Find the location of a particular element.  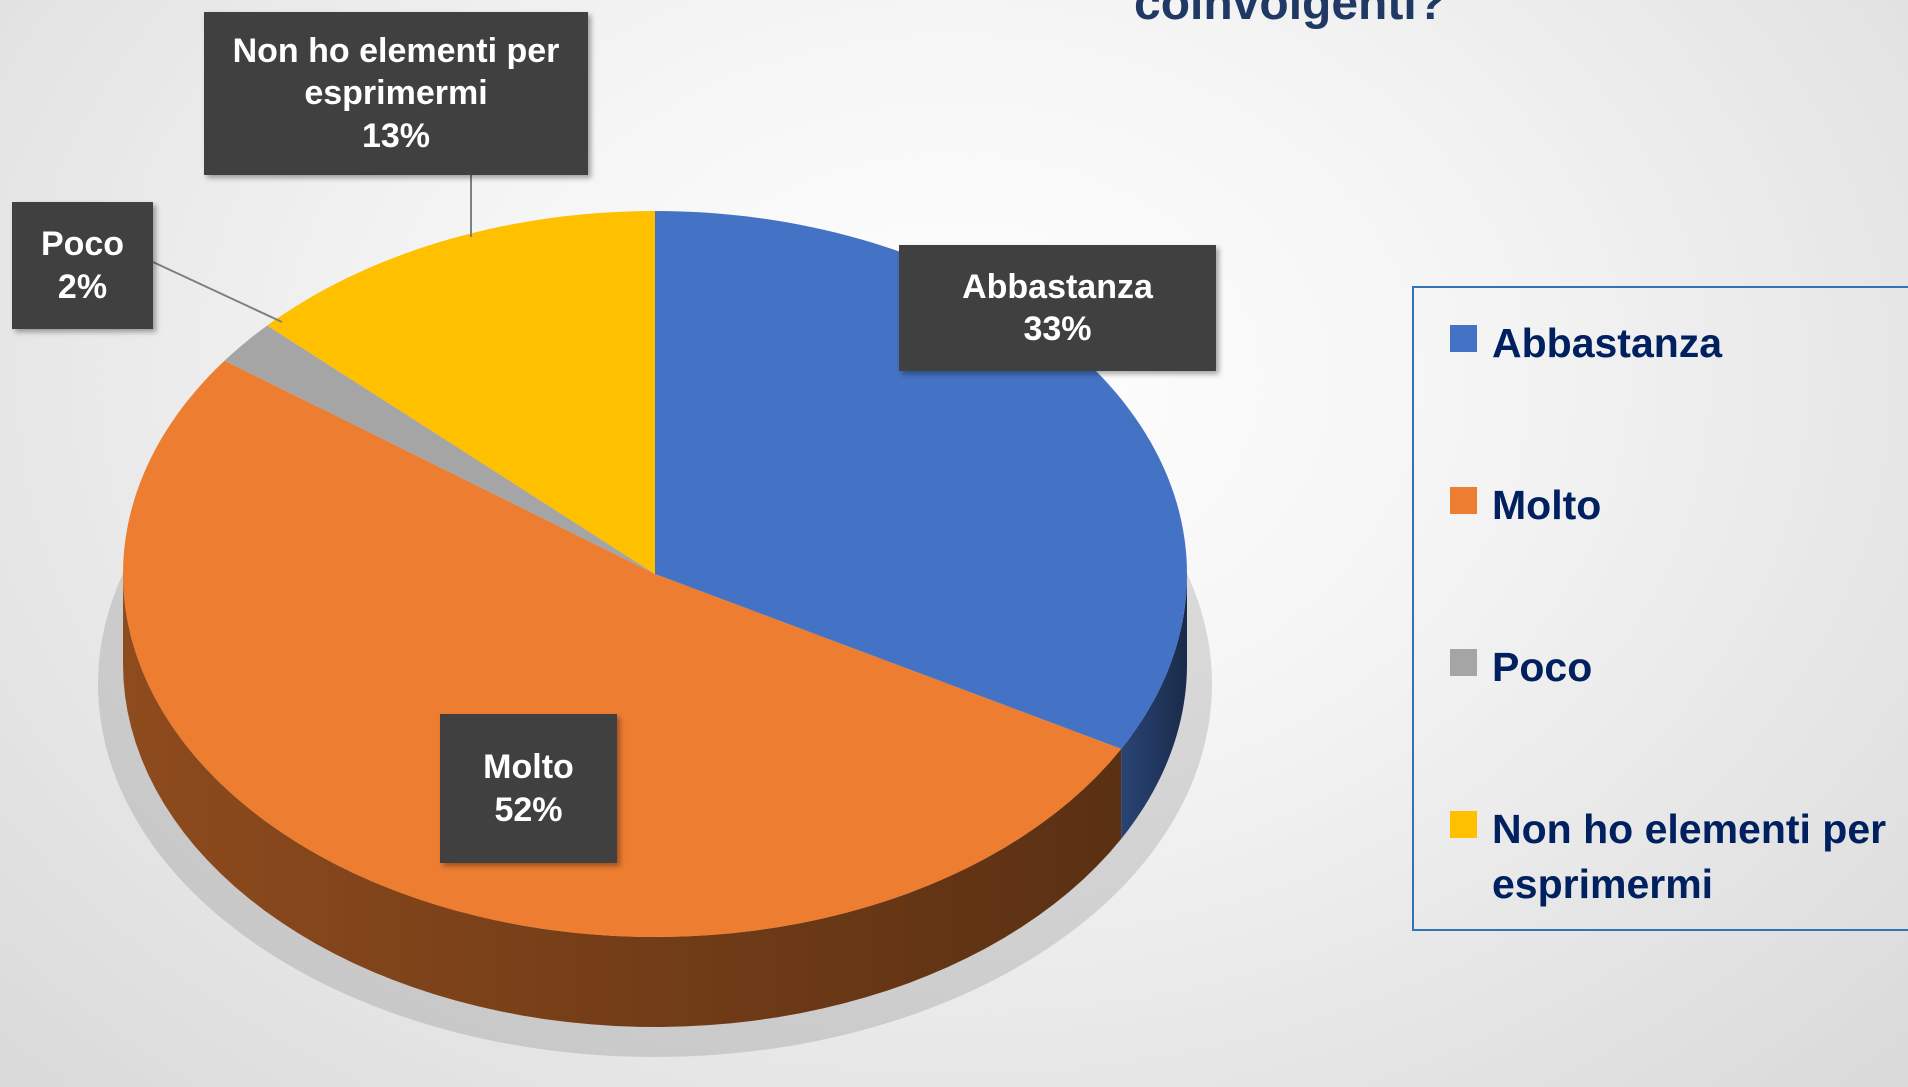

data-label-value: 33% is located at coordinates (1057, 329).